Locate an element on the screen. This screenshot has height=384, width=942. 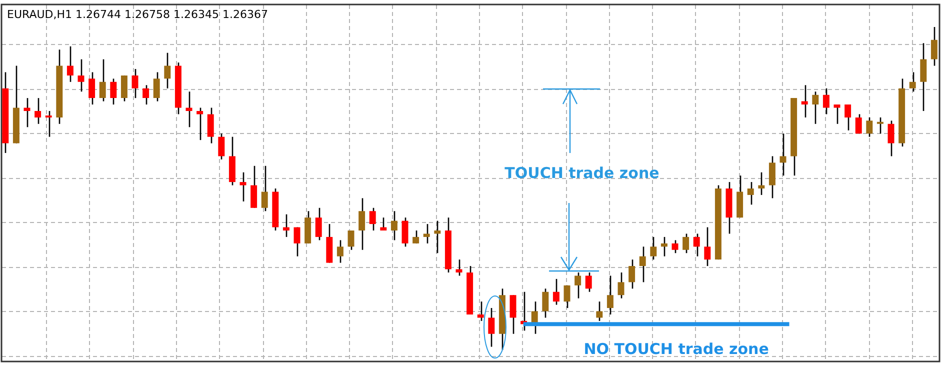
annotation: TOUCH trade zone is located at coordinates (582, 173).